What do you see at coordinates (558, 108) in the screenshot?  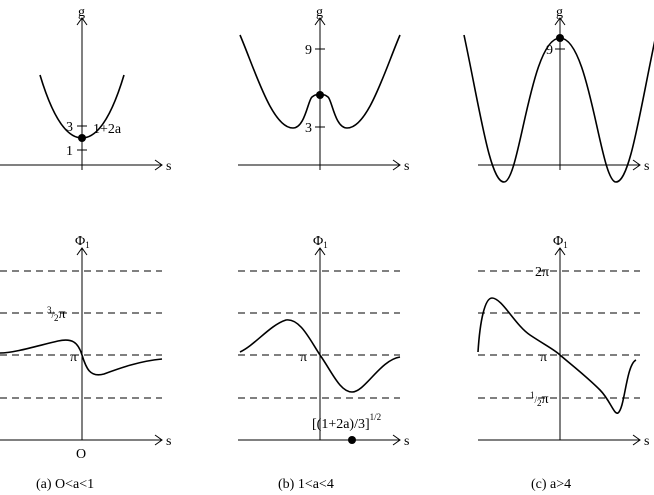 I see `panel-c-g-curve` at bounding box center [558, 108].